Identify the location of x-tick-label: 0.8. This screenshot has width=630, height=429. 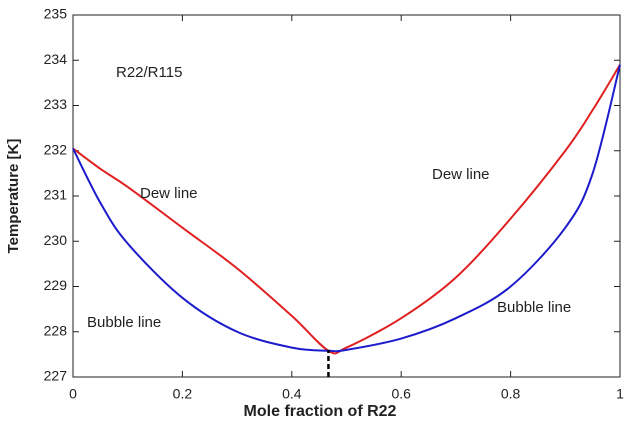
(511, 394).